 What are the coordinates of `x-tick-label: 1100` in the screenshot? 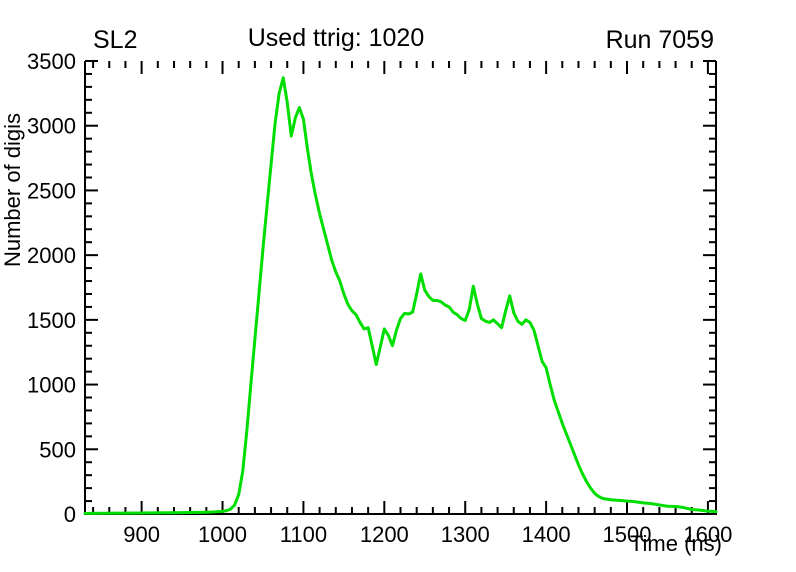 It's located at (303, 534).